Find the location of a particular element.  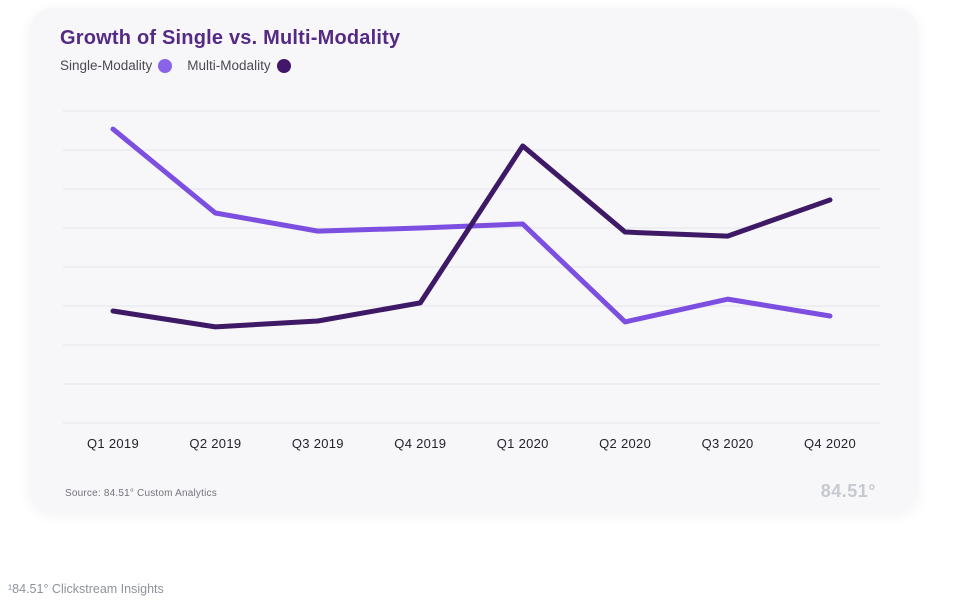

x-axis-label: Q4 2020 is located at coordinates (830, 443).